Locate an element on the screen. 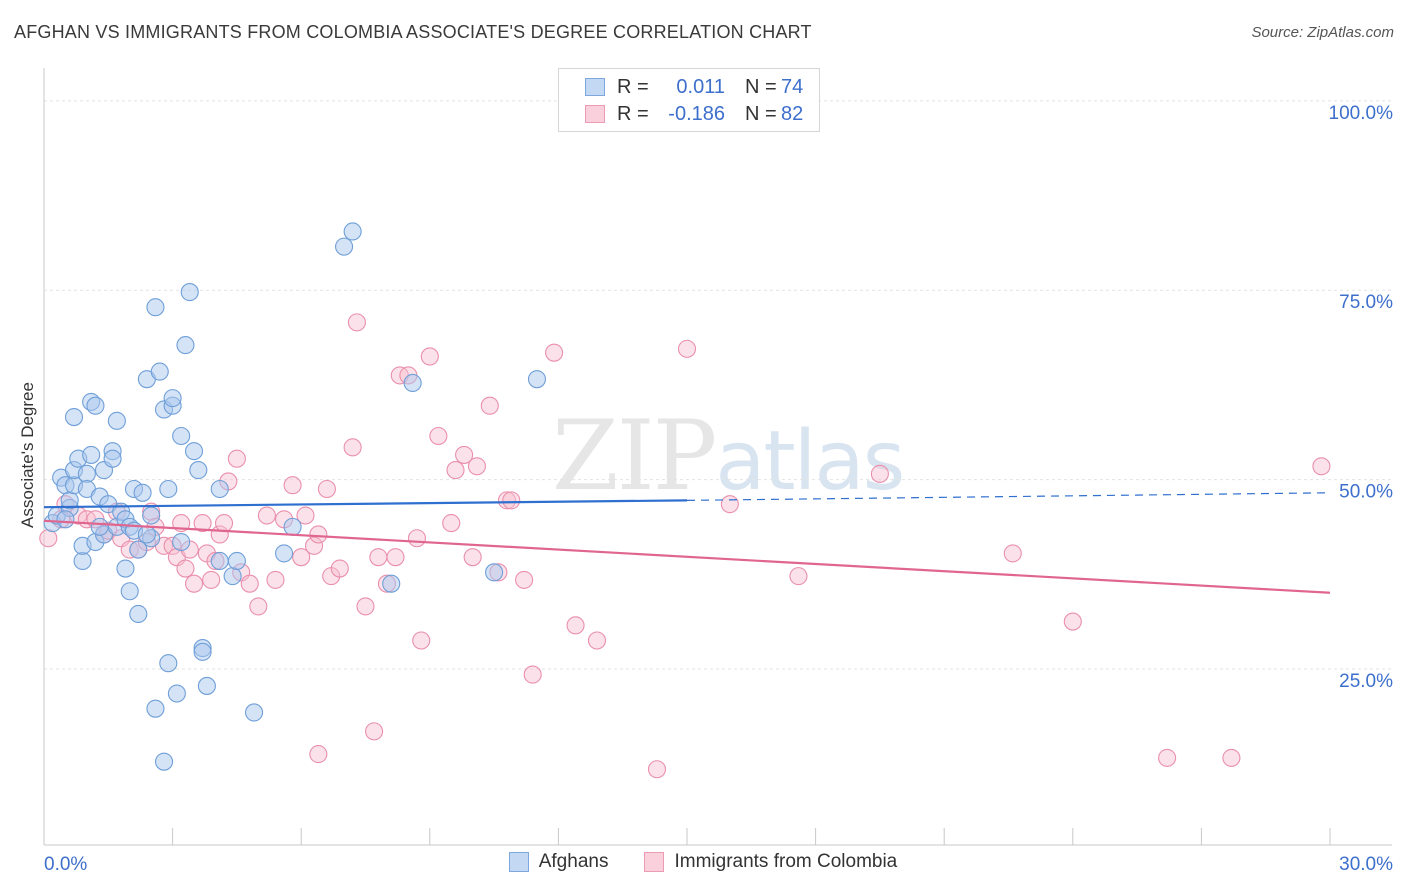 This screenshot has height=892, width=1406. afghans-trendline-extension is located at coordinates (1008, 496).